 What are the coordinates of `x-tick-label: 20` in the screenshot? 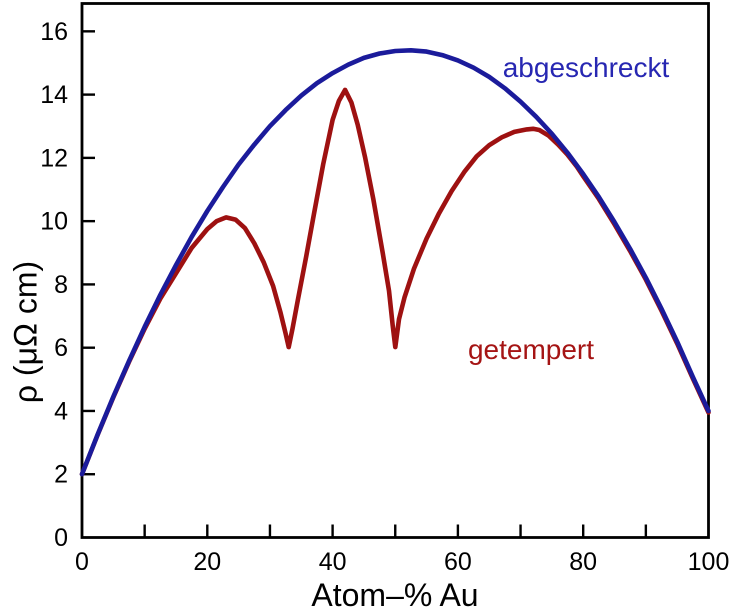 It's located at (207, 562).